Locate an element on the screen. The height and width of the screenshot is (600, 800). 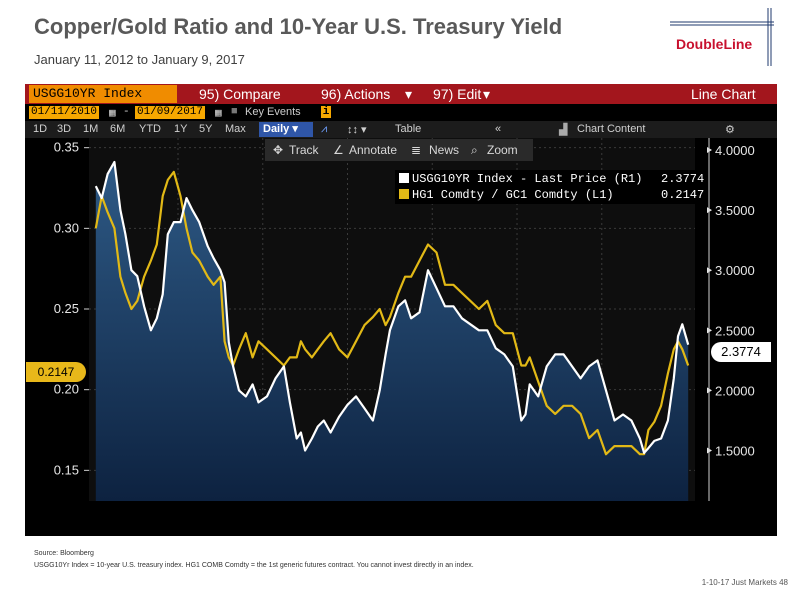
x-axis-band is located at coordinates (401, 519).